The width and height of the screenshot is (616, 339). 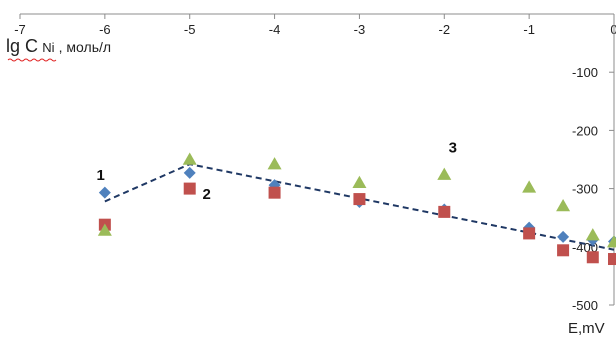 I want to click on x-tick-label: -6, so click(x=105, y=29).